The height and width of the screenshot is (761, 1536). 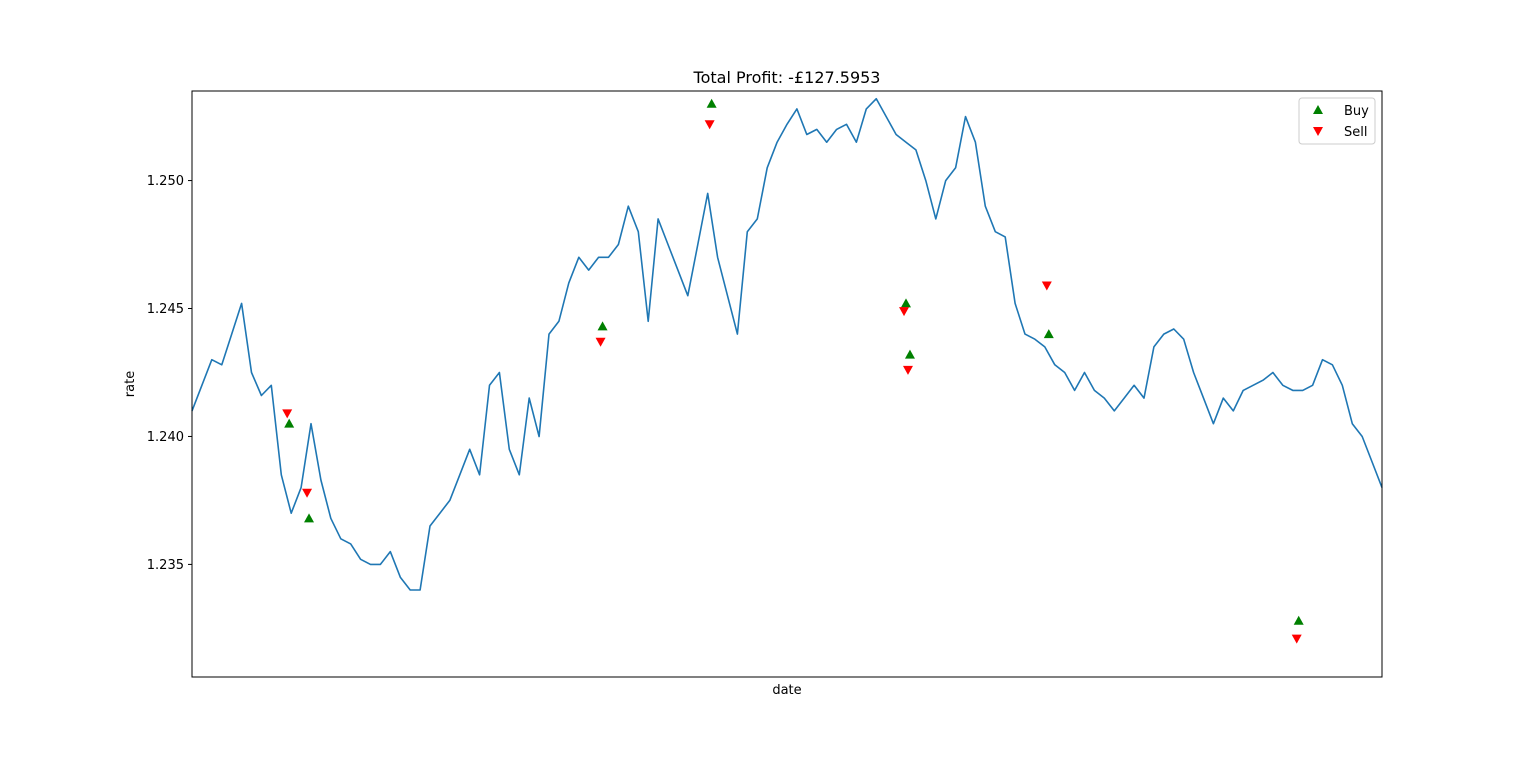 What do you see at coordinates (787, 77) in the screenshot?
I see `chart-title: Total Profit: -£127.5953` at bounding box center [787, 77].